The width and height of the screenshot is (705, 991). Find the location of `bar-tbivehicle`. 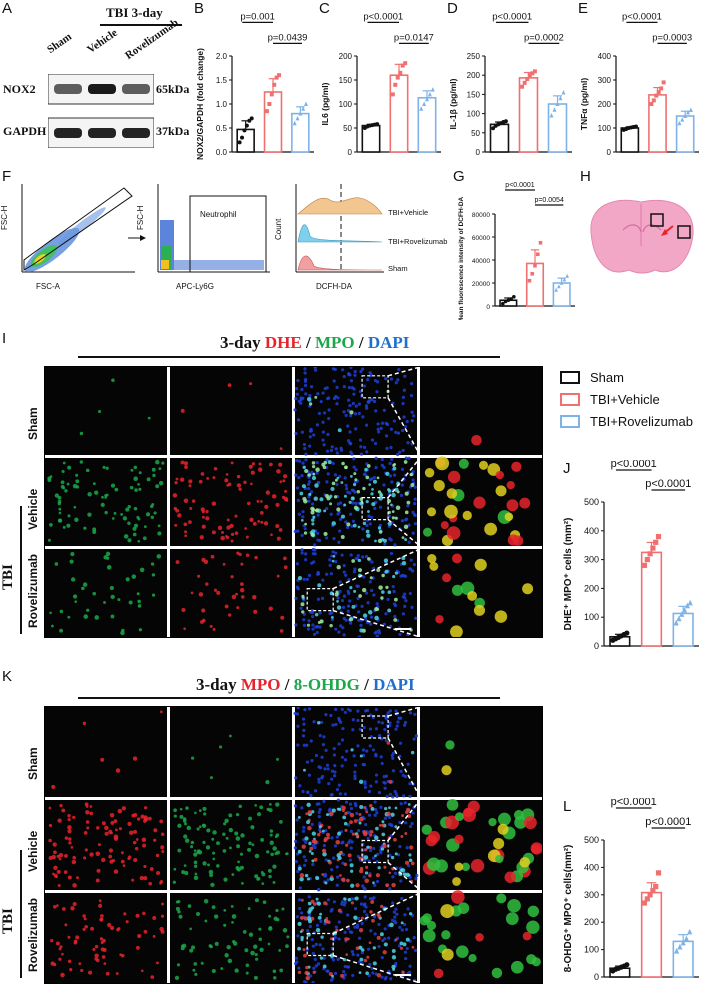

bar-tbivehicle is located at coordinates (273, 122).